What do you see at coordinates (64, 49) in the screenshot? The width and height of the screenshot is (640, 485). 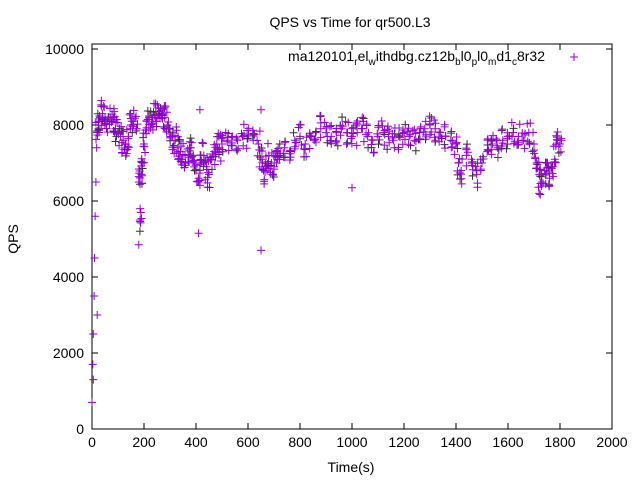 I see `y-tick-label: 10000` at bounding box center [64, 49].